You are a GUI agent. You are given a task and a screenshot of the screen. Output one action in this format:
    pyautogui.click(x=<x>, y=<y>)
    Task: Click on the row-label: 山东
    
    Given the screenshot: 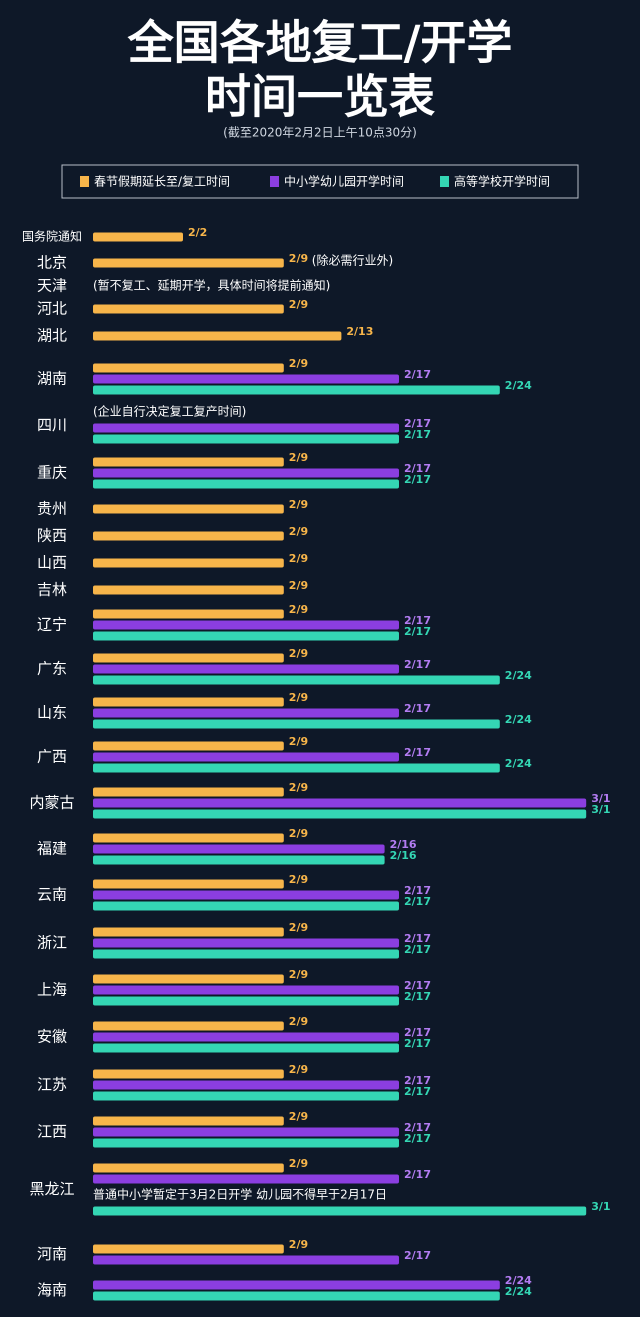 What is the action you would take?
    pyautogui.click(x=52, y=713)
    